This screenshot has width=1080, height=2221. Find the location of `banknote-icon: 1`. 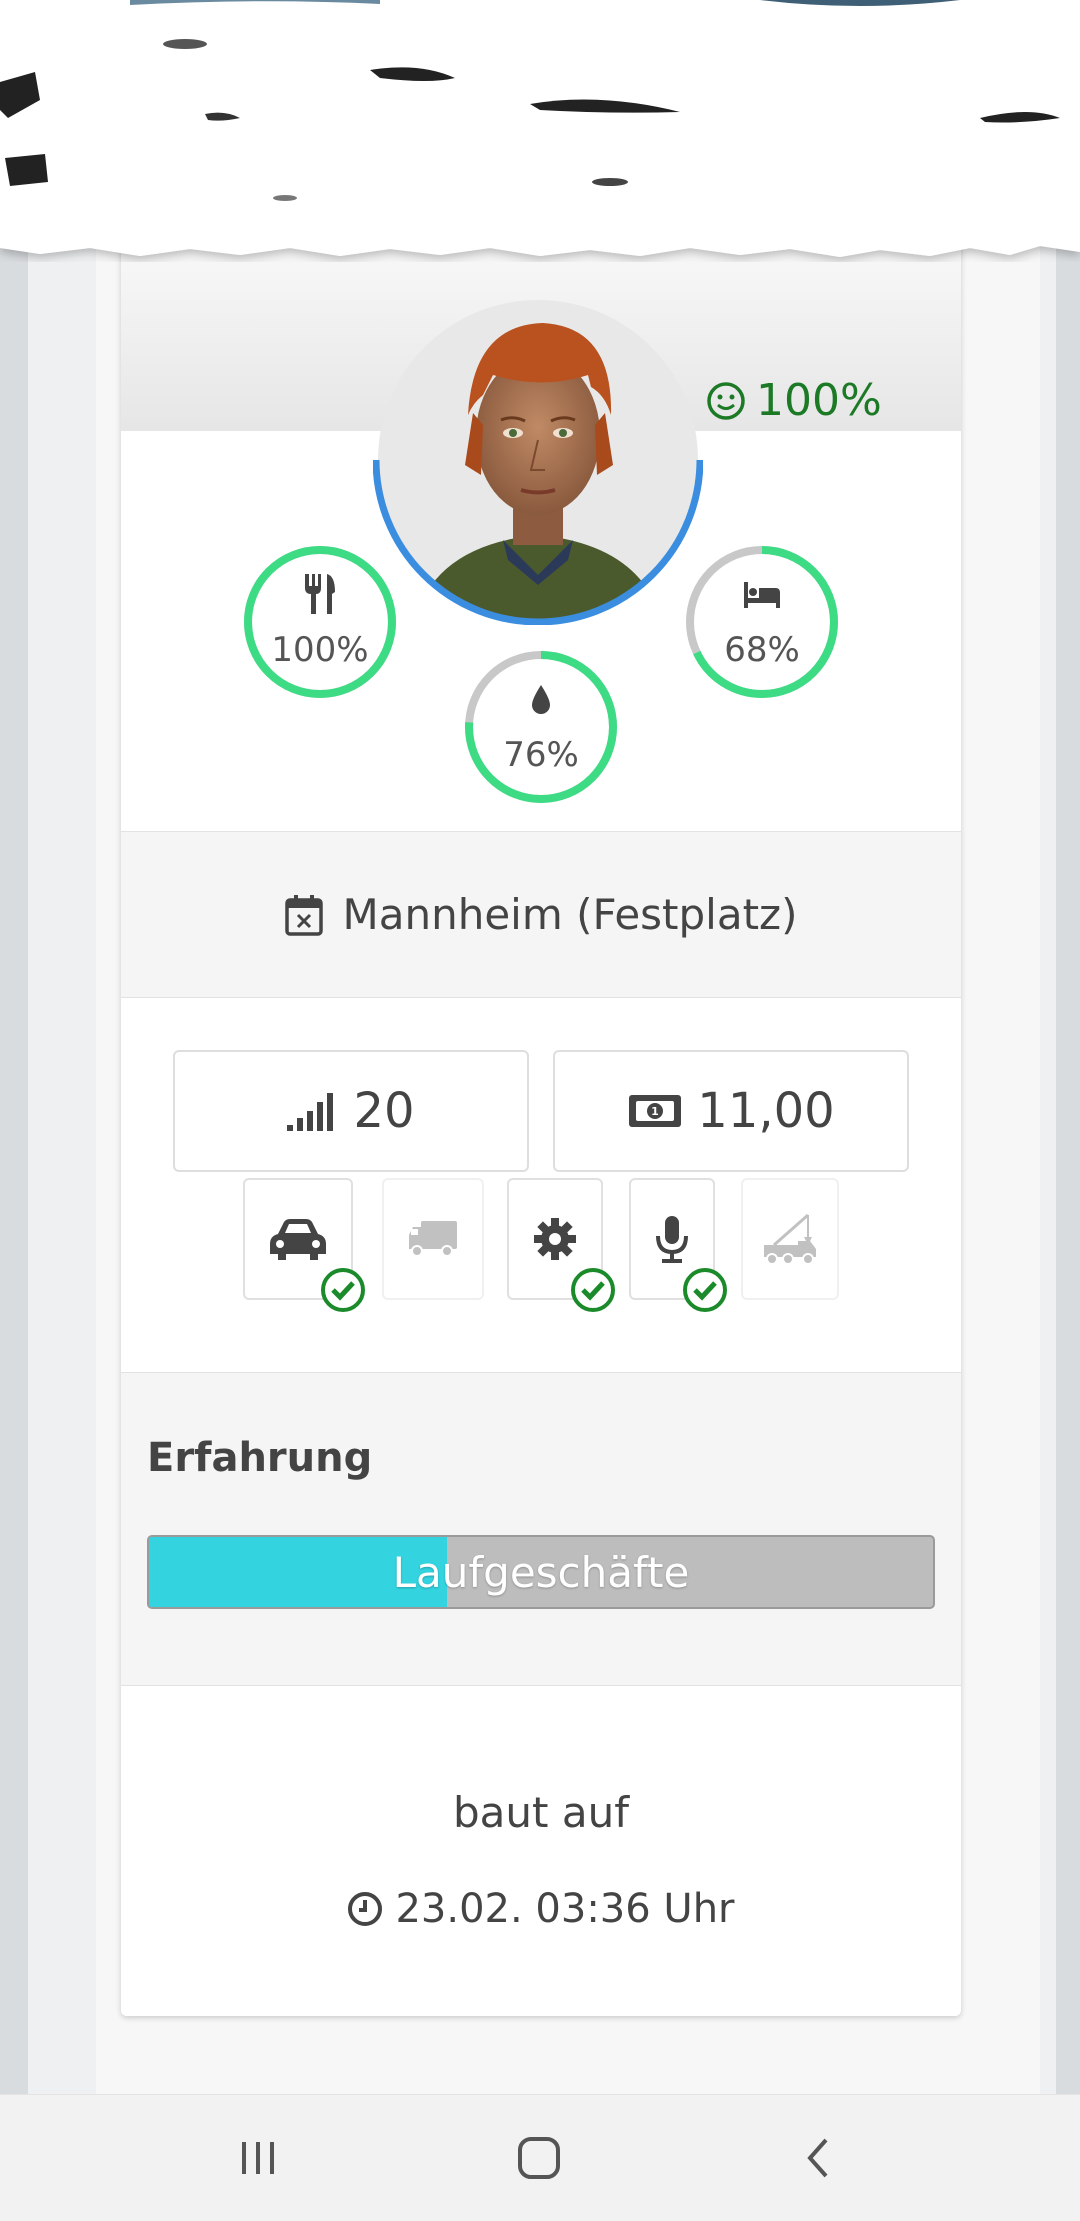

banknote-icon: 1 is located at coordinates (655, 1111).